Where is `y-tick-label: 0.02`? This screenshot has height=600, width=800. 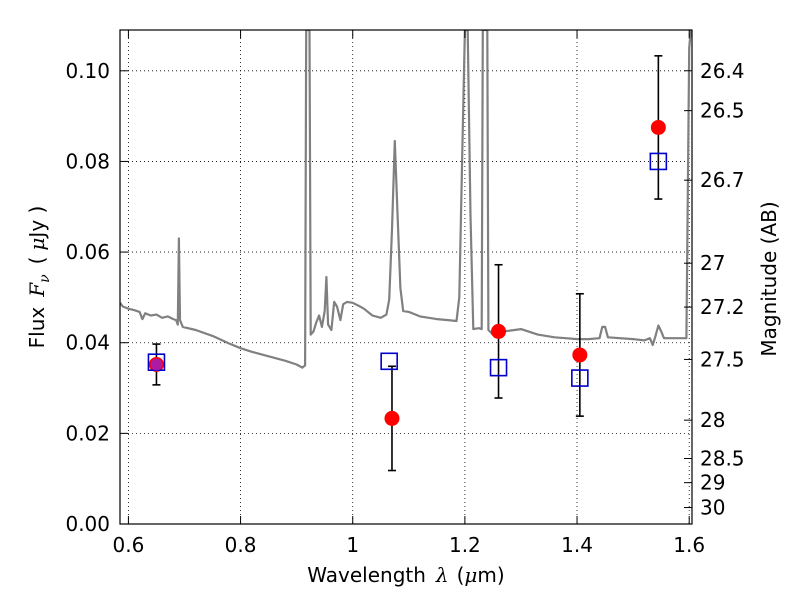
y-tick-label: 0.02 is located at coordinates (87, 433).